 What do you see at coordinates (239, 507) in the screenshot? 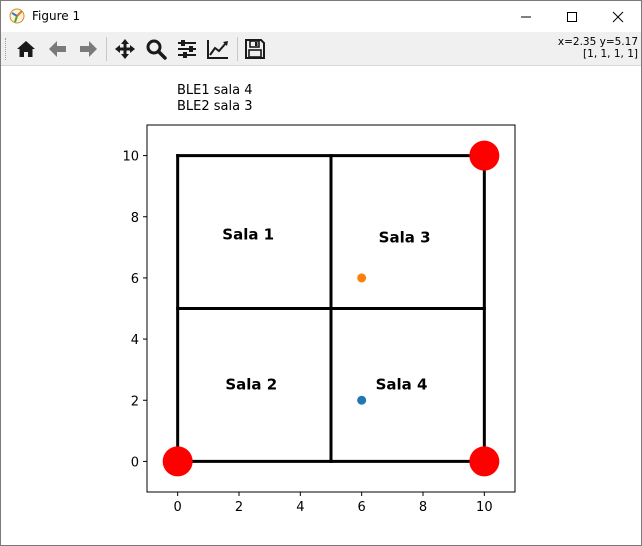
I see `x-tick-label: 2` at bounding box center [239, 507].